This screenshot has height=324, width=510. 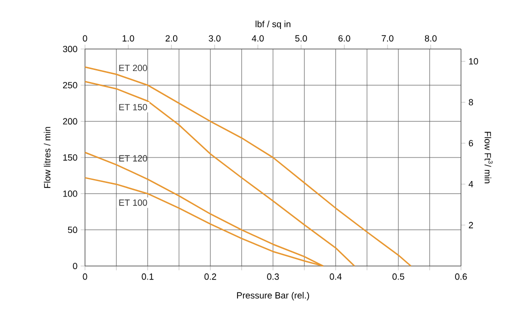 What do you see at coordinates (471, 102) in the screenshot?
I see `y2-tick-label: 8` at bounding box center [471, 102].